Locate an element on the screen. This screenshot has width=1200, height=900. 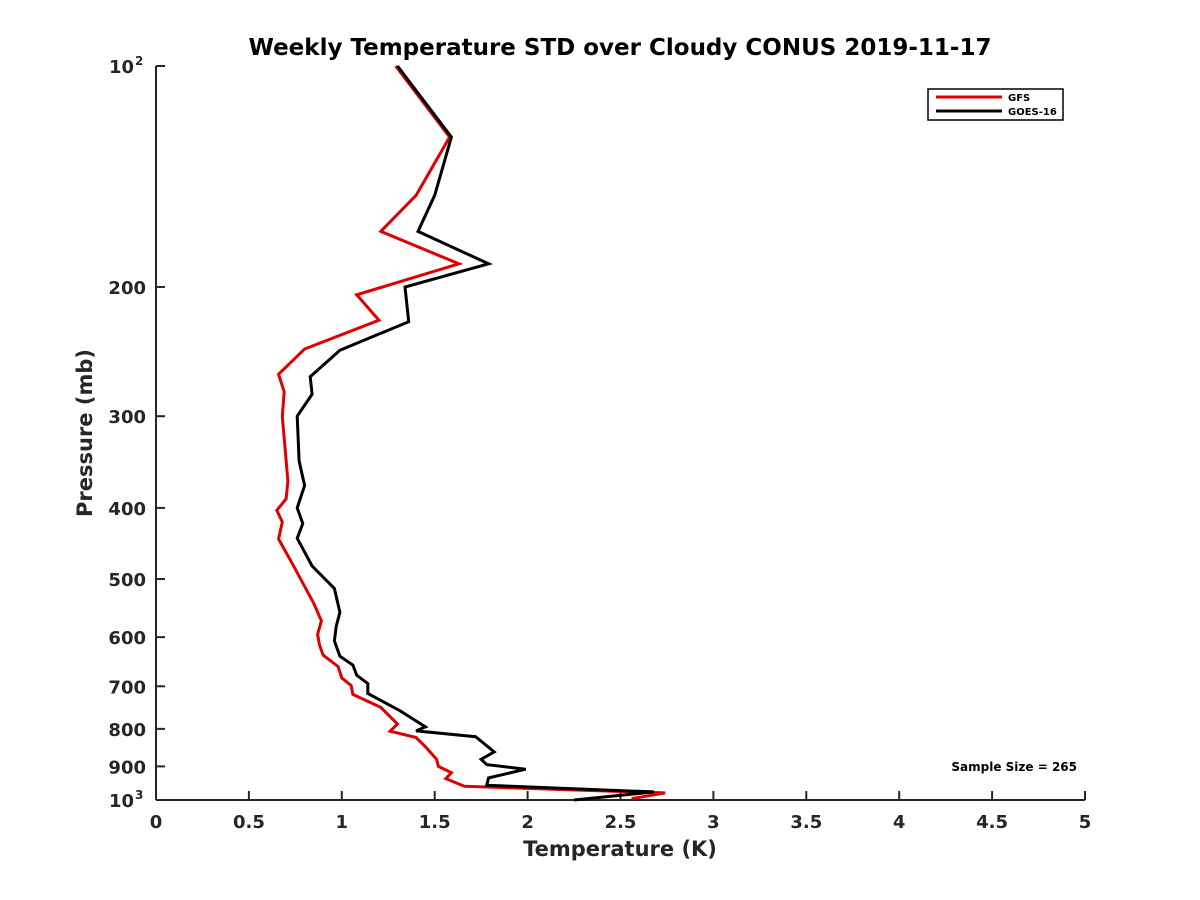
y-tick-label: 400 is located at coordinates (127, 509).